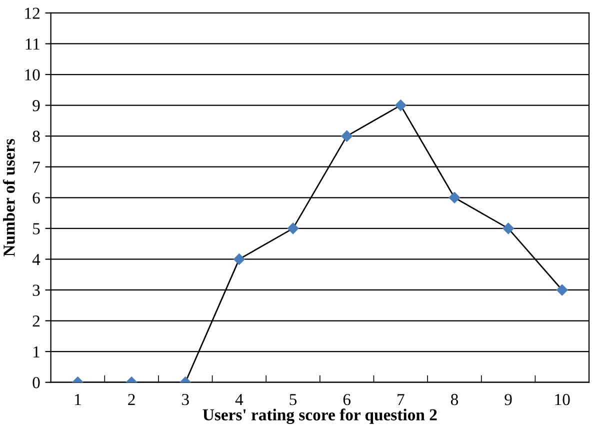 Image resolution: width=598 pixels, height=432 pixels. Describe the element at coordinates (347, 400) in the screenshot. I see `x-tick-label: 6` at that location.